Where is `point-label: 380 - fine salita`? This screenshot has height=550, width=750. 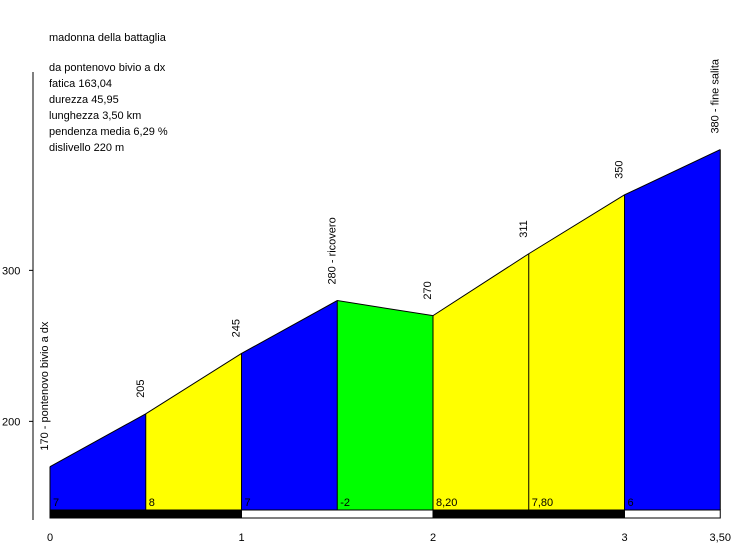
point-label: 380 - fine salita is located at coordinates (715, 95).